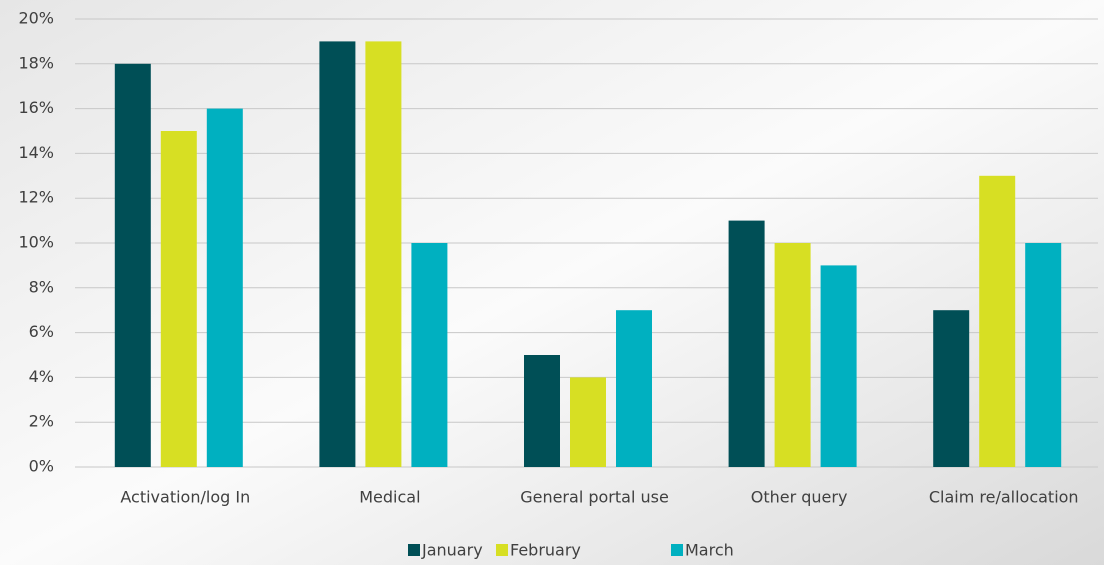 This screenshot has width=1104, height=565. I want to click on y-tick-label: 10%, so click(36, 242).